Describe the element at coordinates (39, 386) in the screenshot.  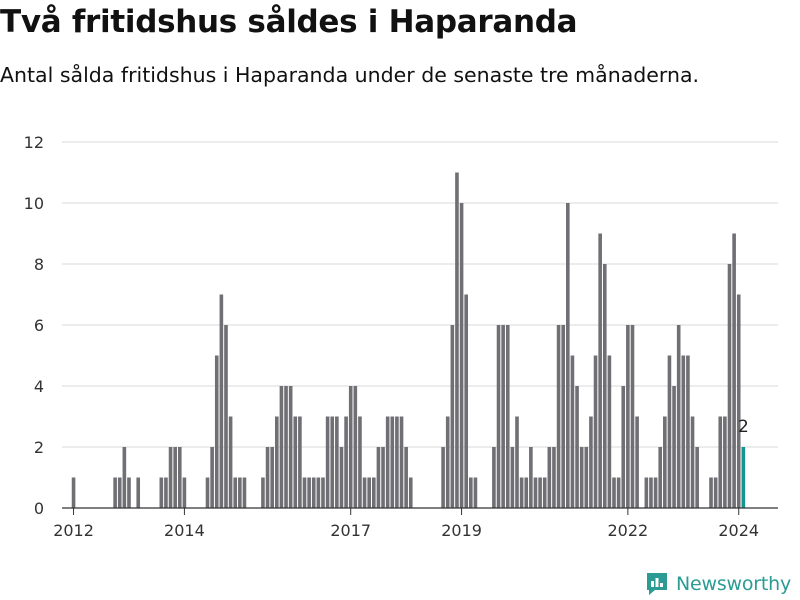
I see `y-tick-label: 4` at that location.